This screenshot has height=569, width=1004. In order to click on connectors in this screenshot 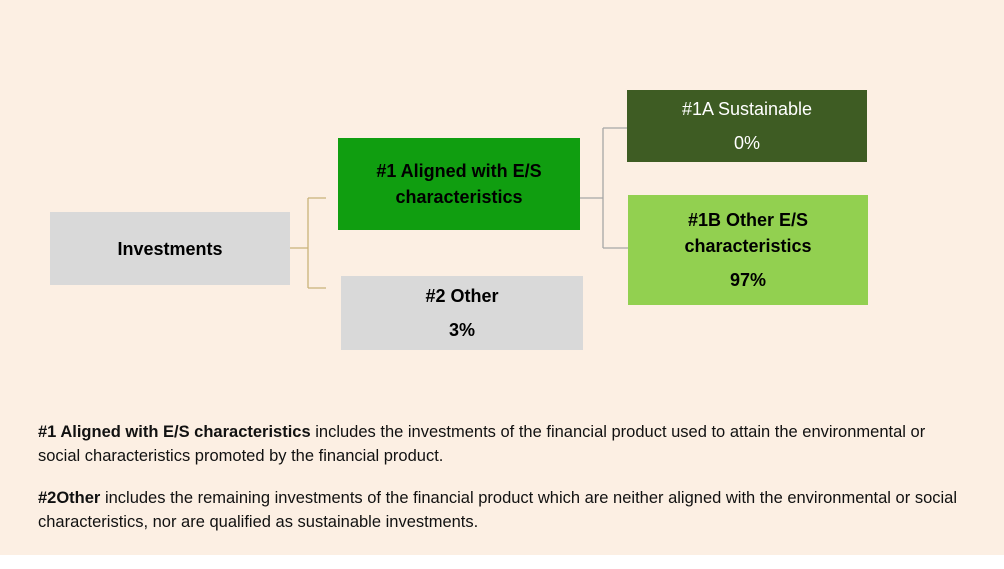, I will do `click(459, 208)`.